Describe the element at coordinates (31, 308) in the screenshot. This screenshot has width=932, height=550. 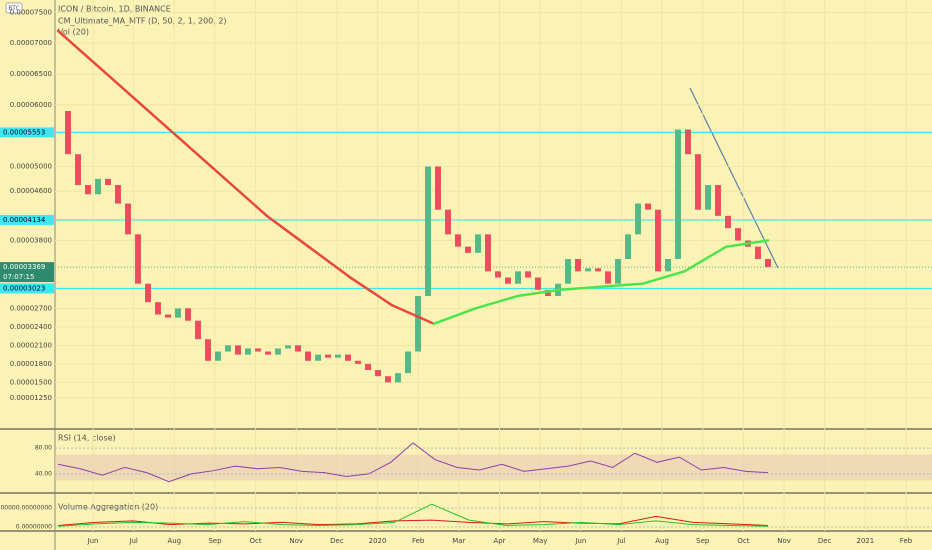
I see `y-tick-label: 0.00002700` at that location.